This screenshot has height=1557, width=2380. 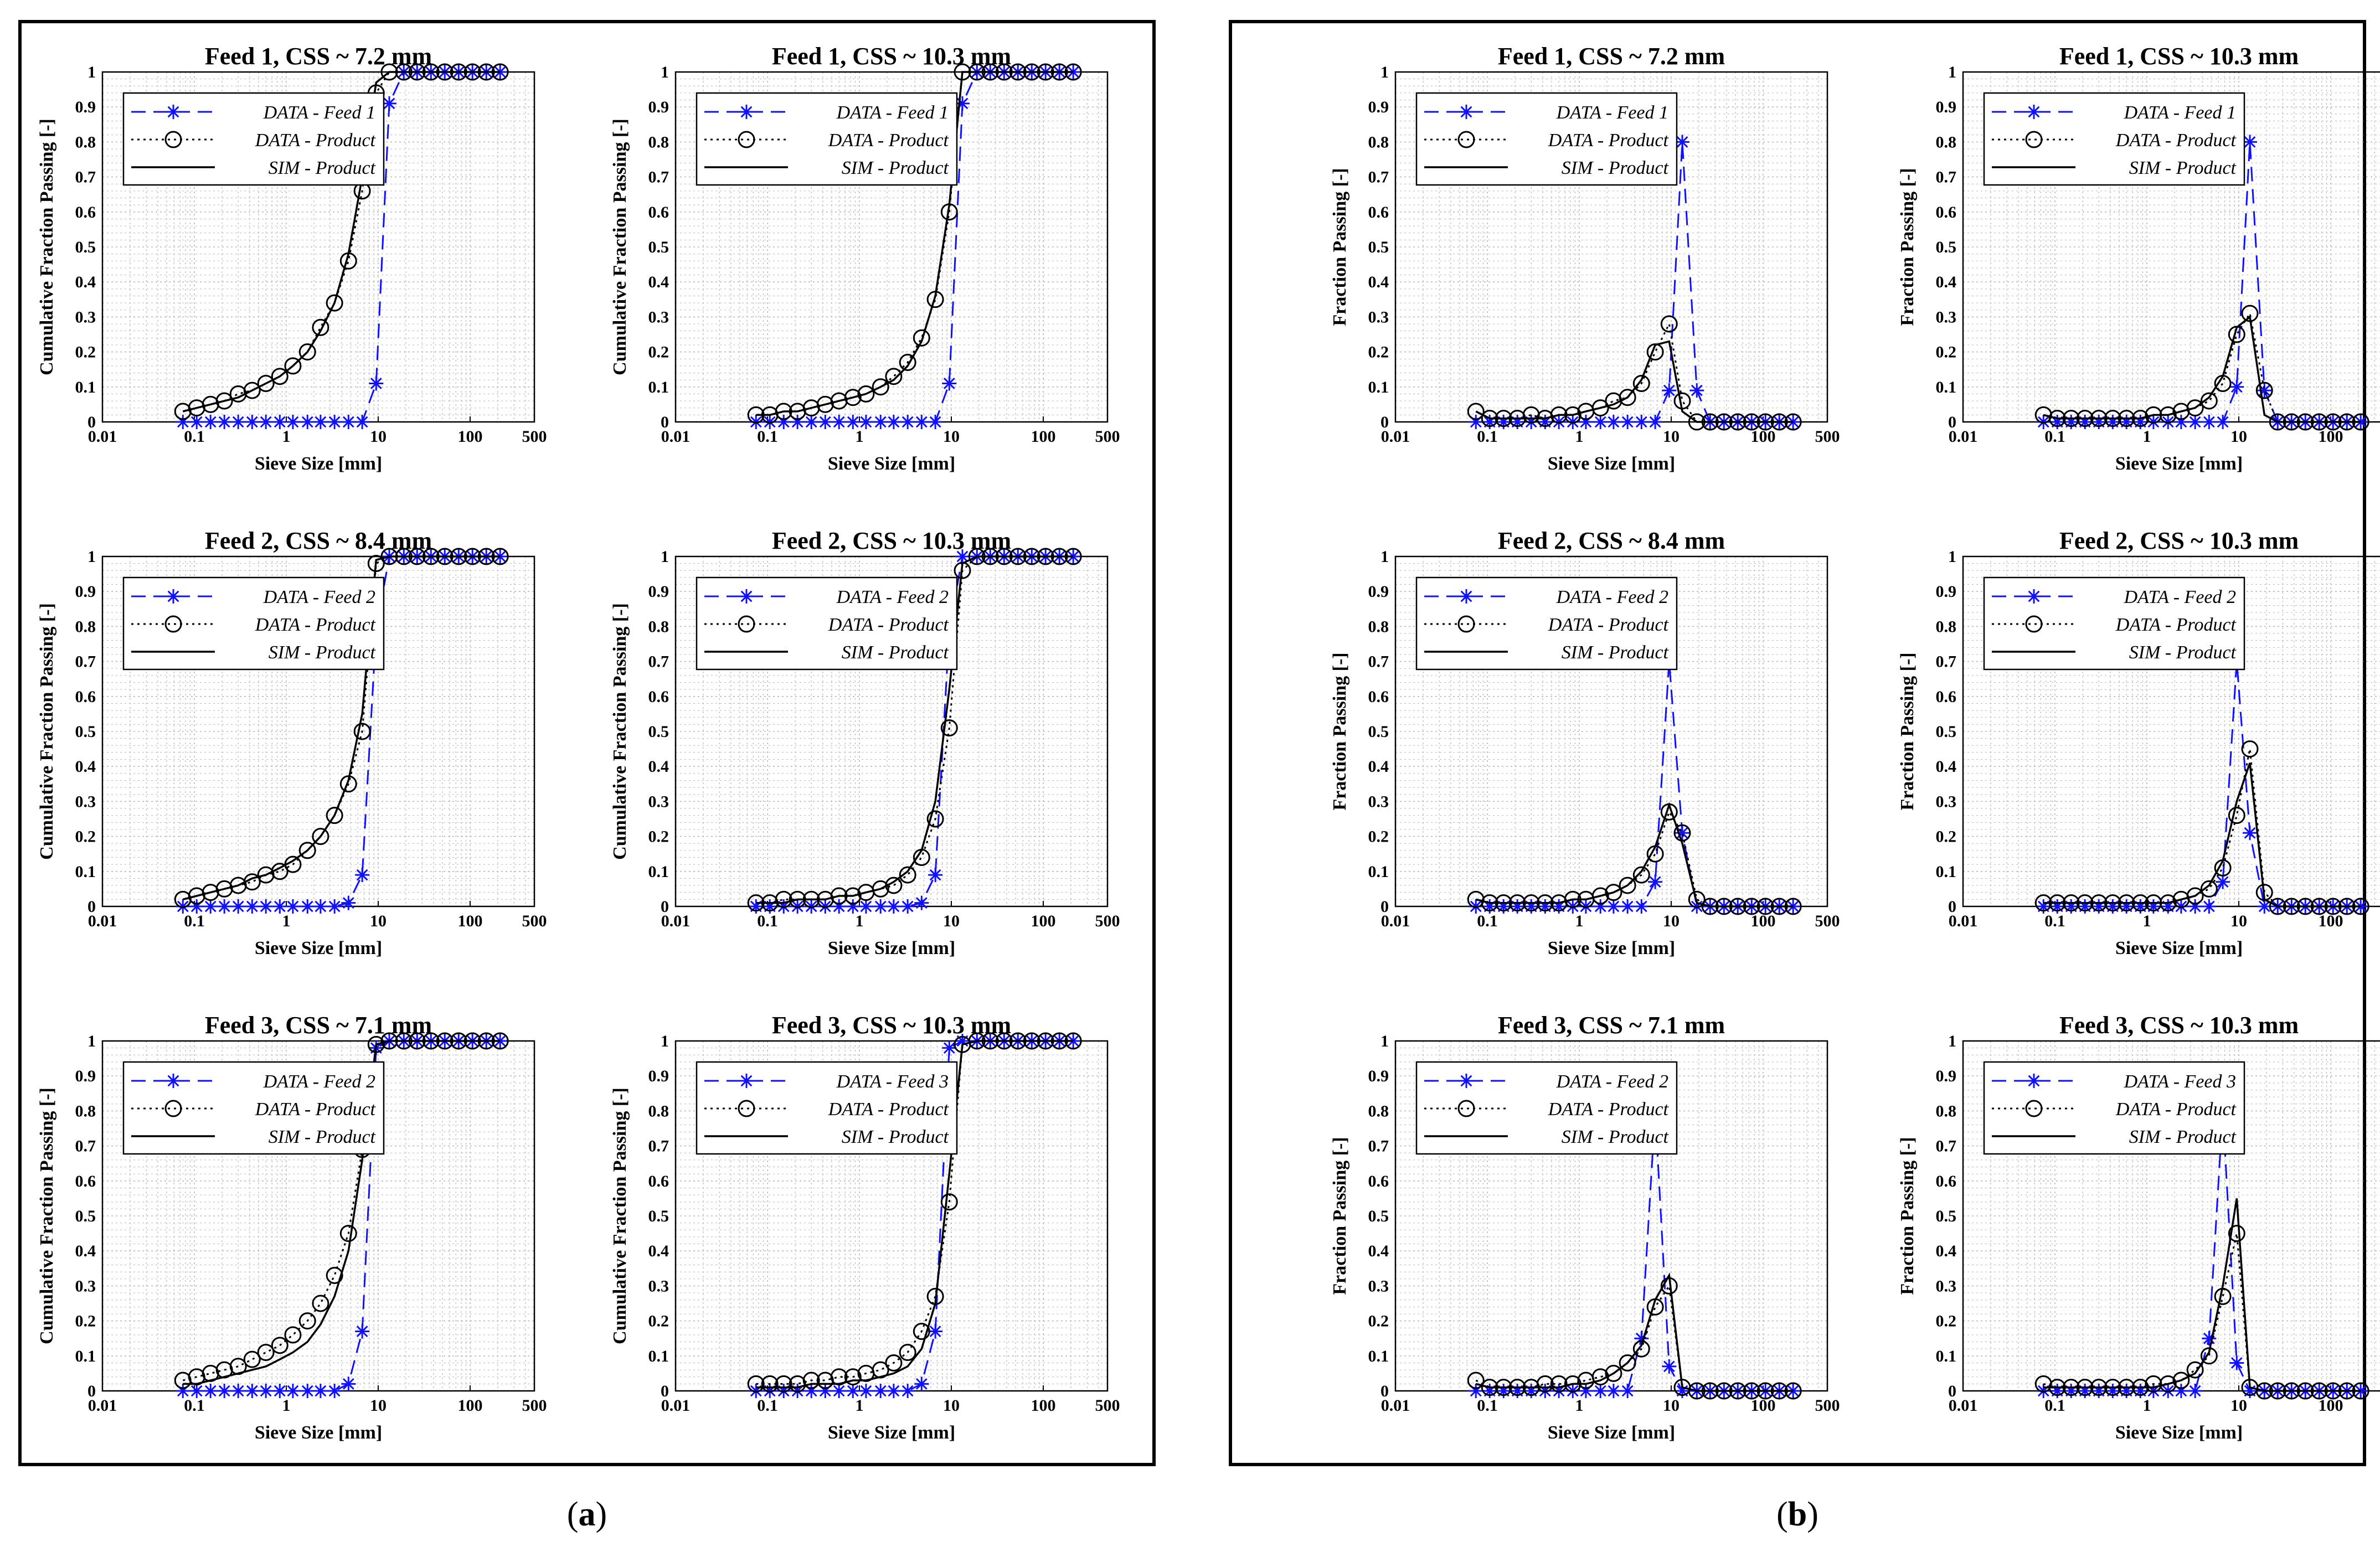 I want to click on legend-box, so click(x=1546, y=139).